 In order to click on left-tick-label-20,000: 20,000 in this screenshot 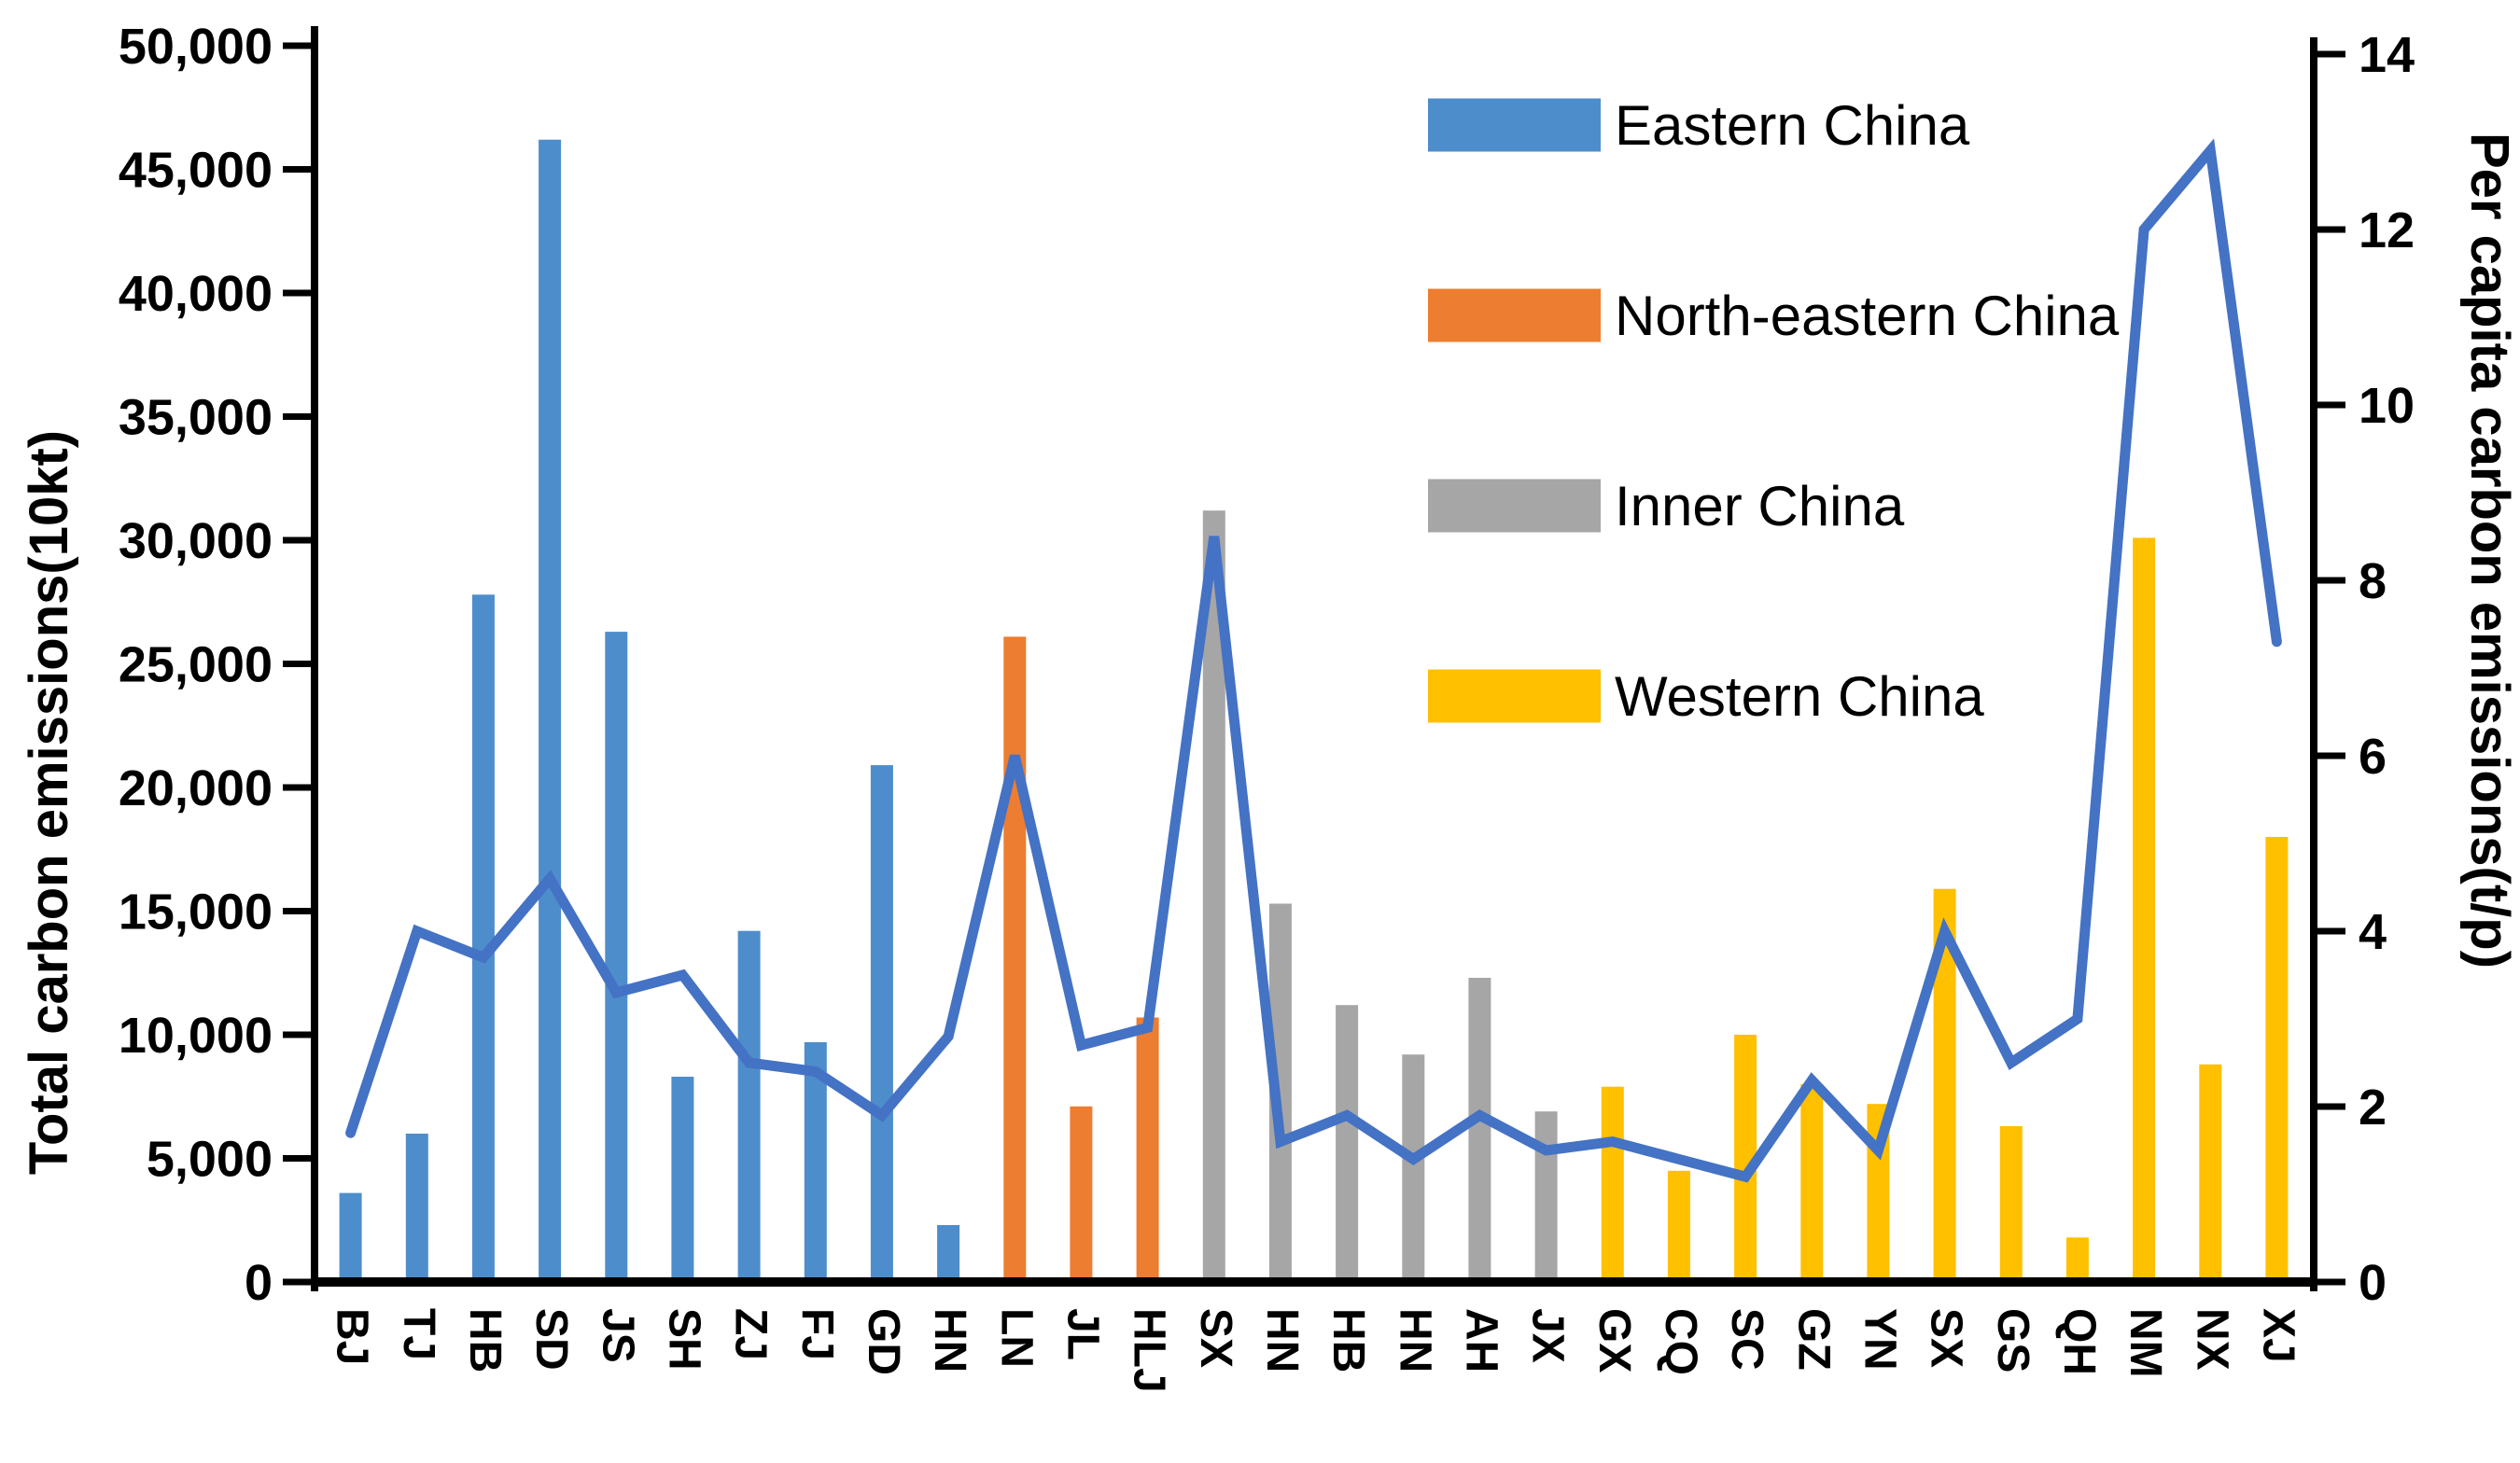, I will do `click(196, 788)`.